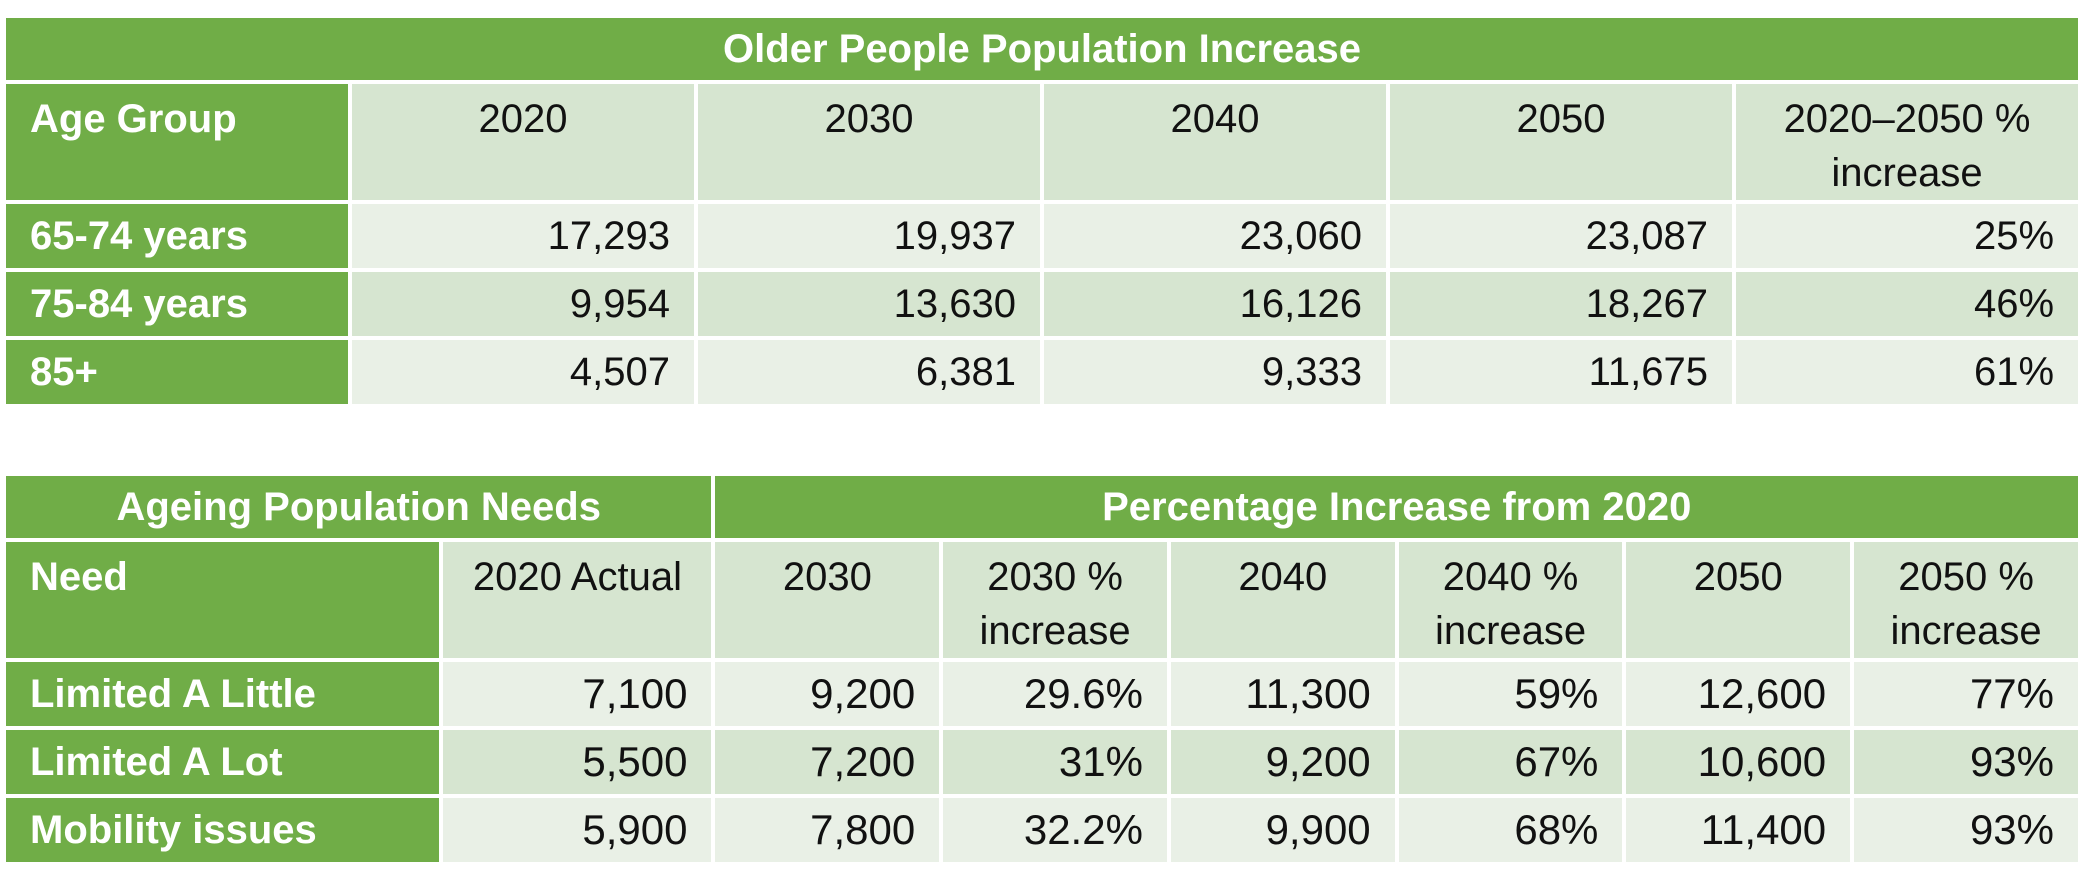 Image resolution: width=2080 pixels, height=880 pixels. Describe the element at coordinates (359, 507) in the screenshot. I see `table-title-needs: Ageing Population Needs` at that location.